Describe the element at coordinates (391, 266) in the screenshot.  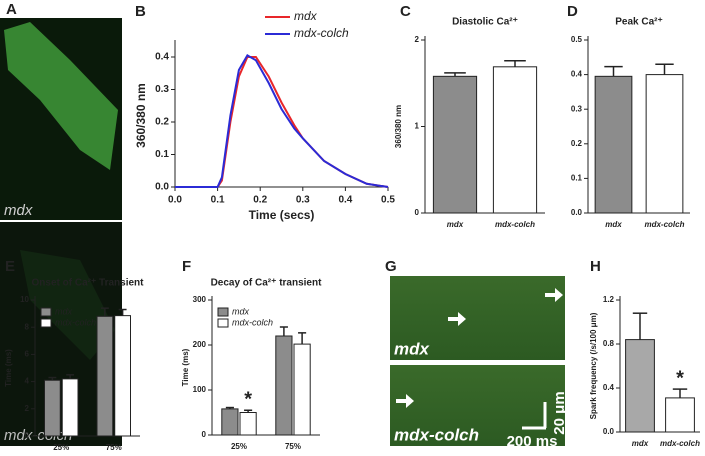
I see `panel-letter: G` at that location.